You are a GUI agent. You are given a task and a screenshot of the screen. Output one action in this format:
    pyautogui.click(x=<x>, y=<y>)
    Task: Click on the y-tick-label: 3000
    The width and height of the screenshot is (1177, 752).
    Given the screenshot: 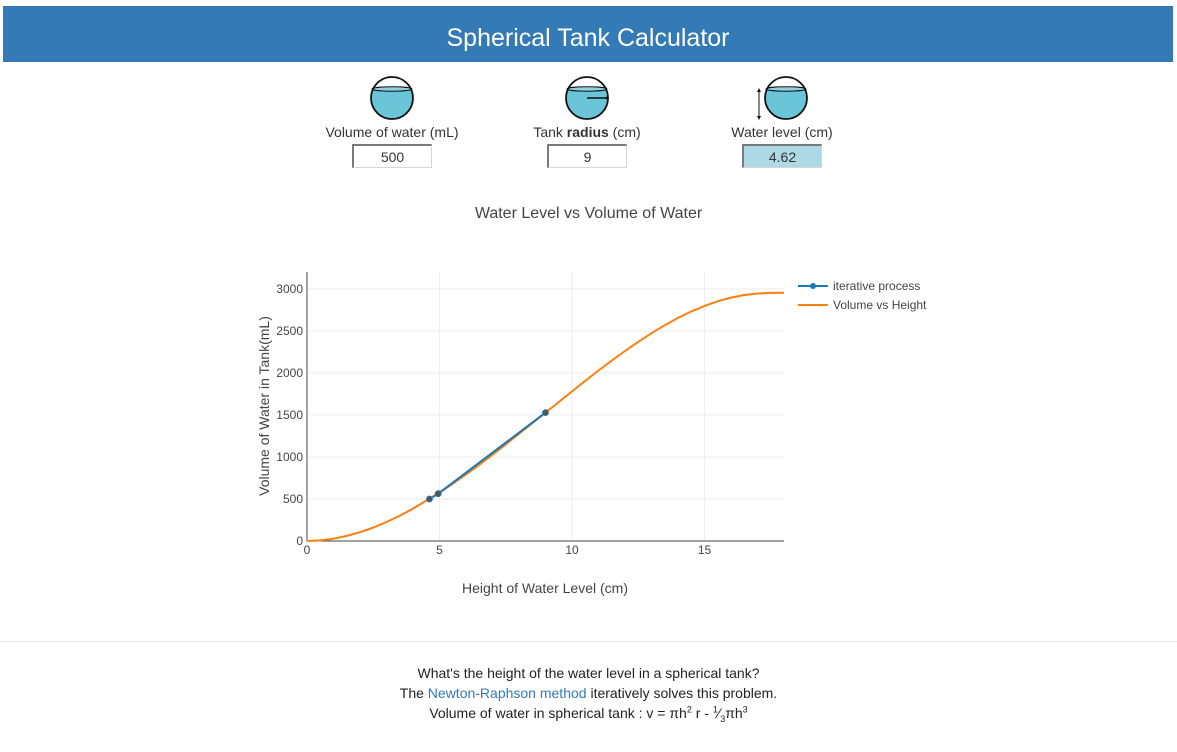 What is the action you would take?
    pyautogui.click(x=289, y=289)
    